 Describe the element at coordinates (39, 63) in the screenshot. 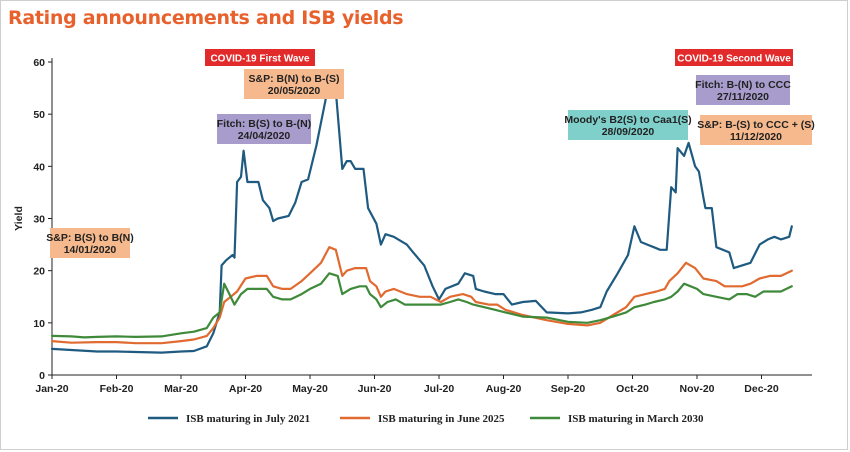

I see `y-tick-label: 60` at that location.